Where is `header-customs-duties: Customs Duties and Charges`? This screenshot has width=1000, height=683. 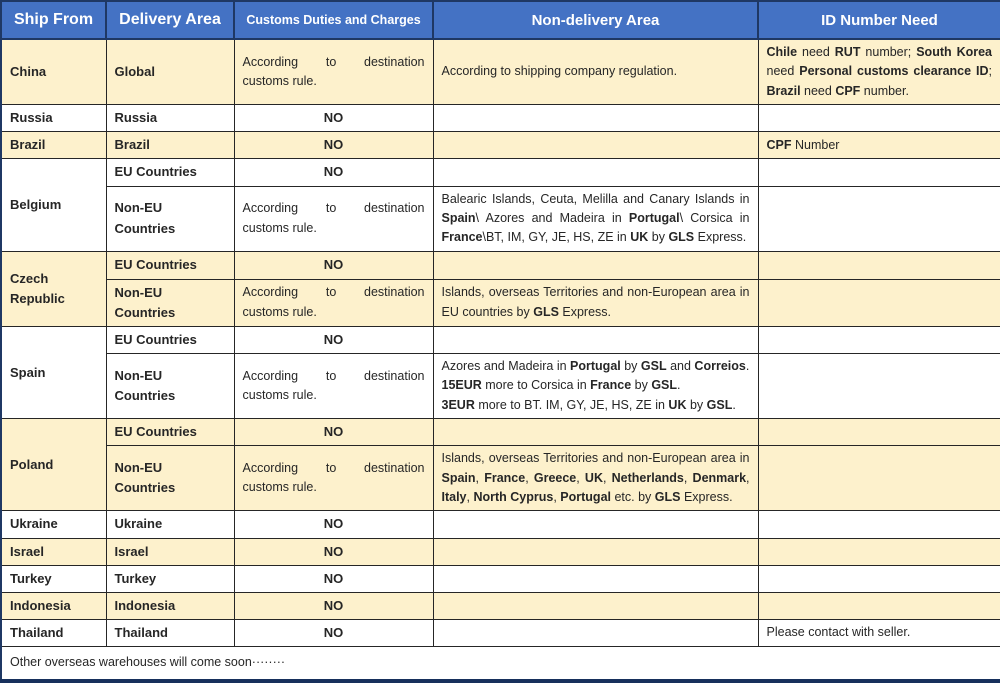 header-customs-duties: Customs Duties and Charges is located at coordinates (333, 20).